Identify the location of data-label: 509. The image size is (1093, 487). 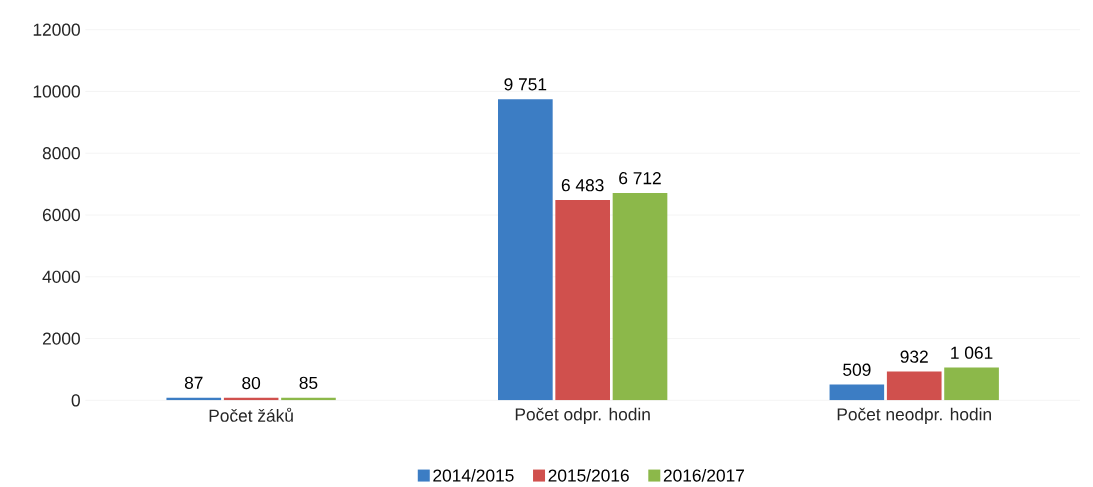
(857, 369).